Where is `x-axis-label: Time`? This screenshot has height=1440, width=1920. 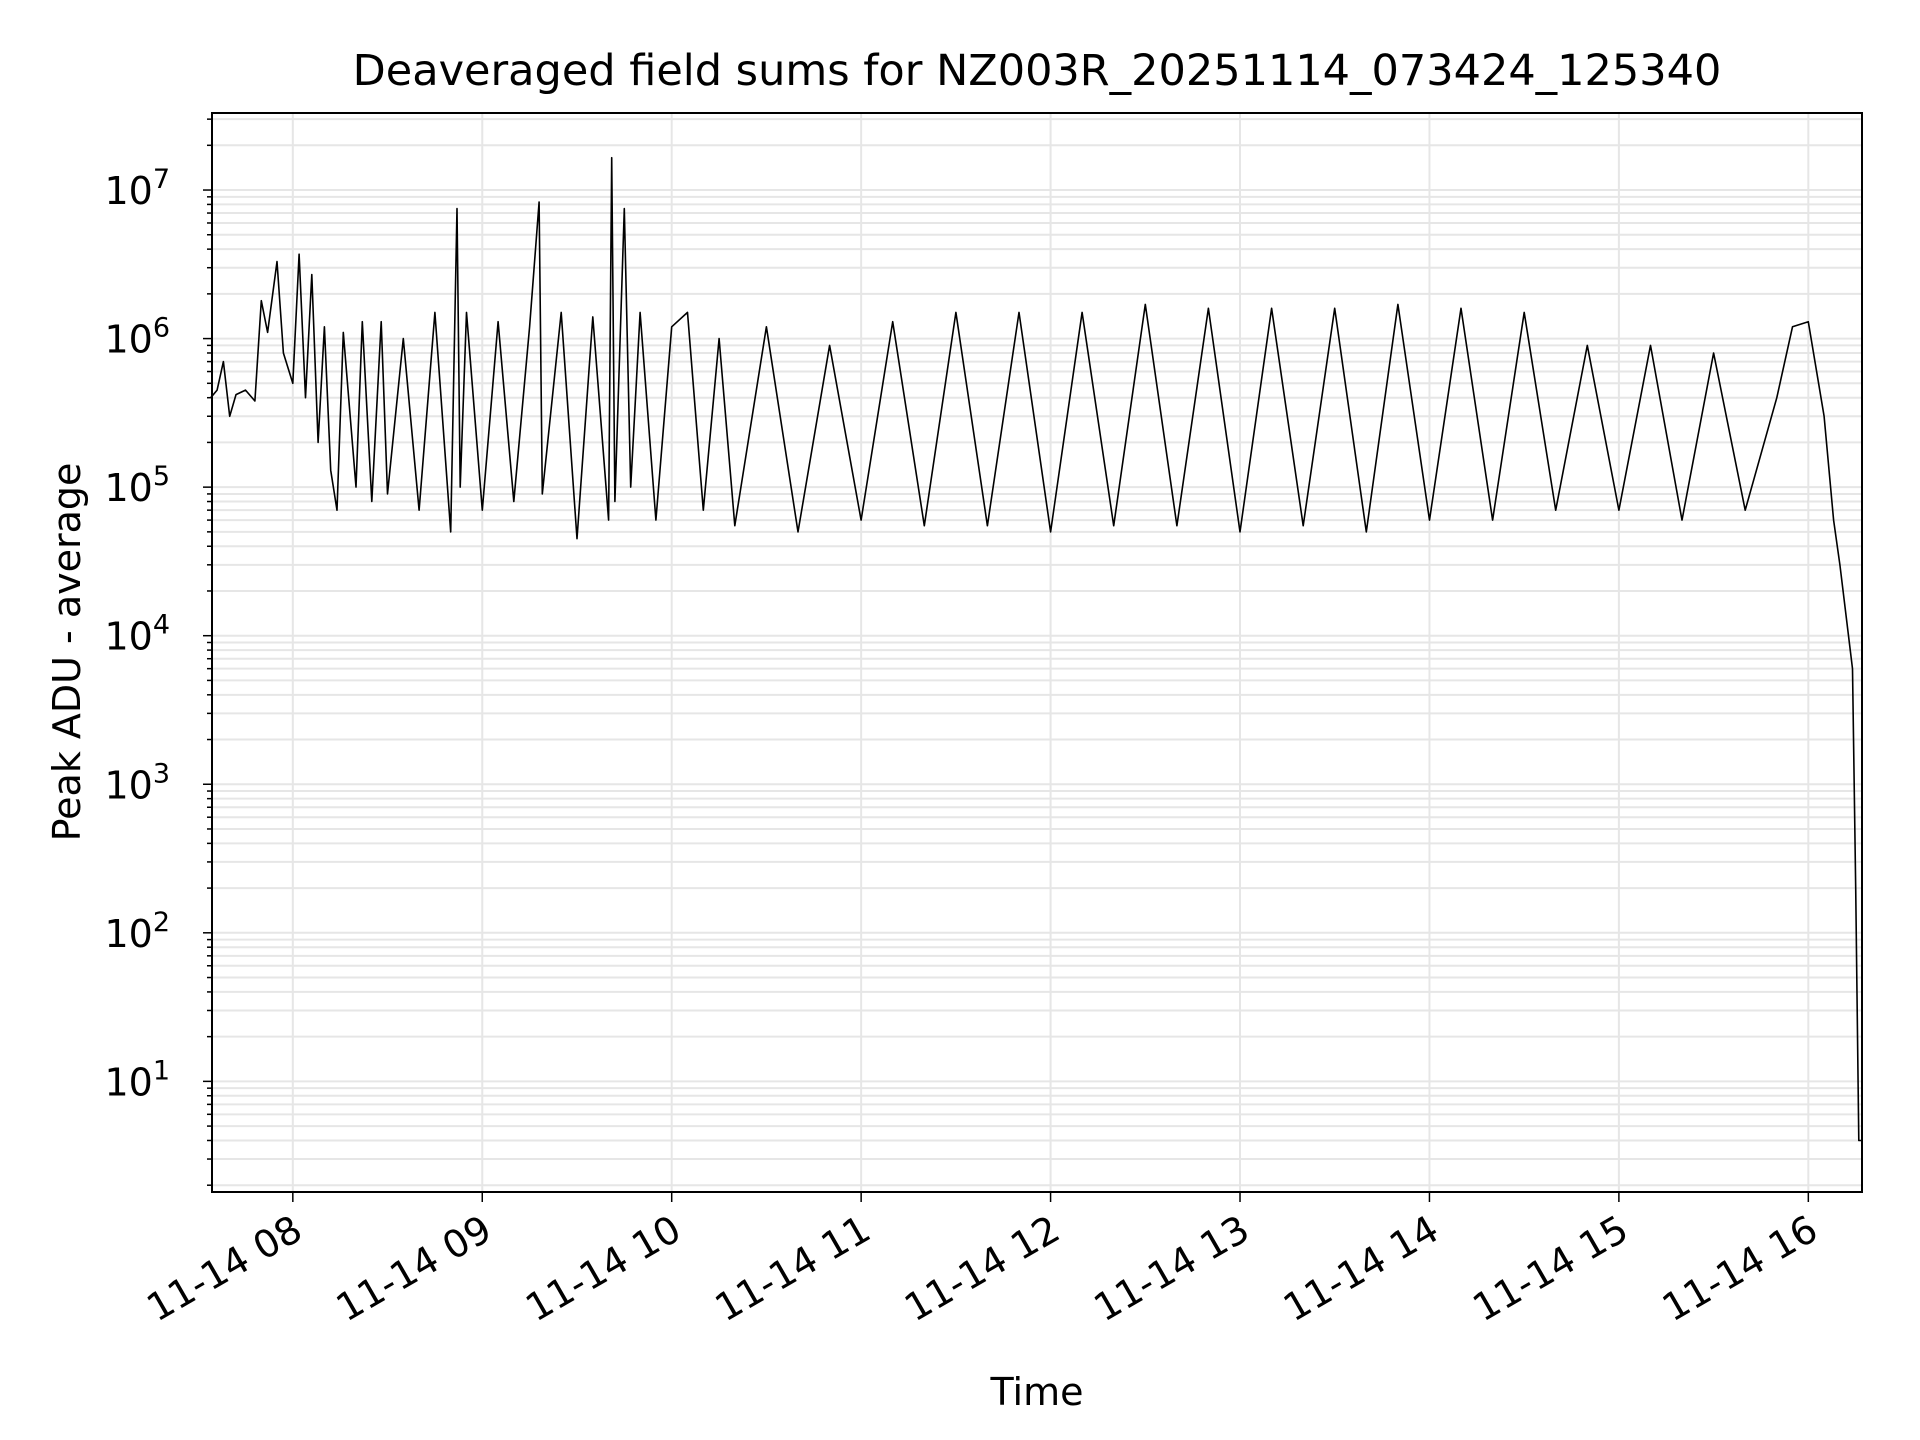 x-axis-label: Time is located at coordinates (1037, 1392).